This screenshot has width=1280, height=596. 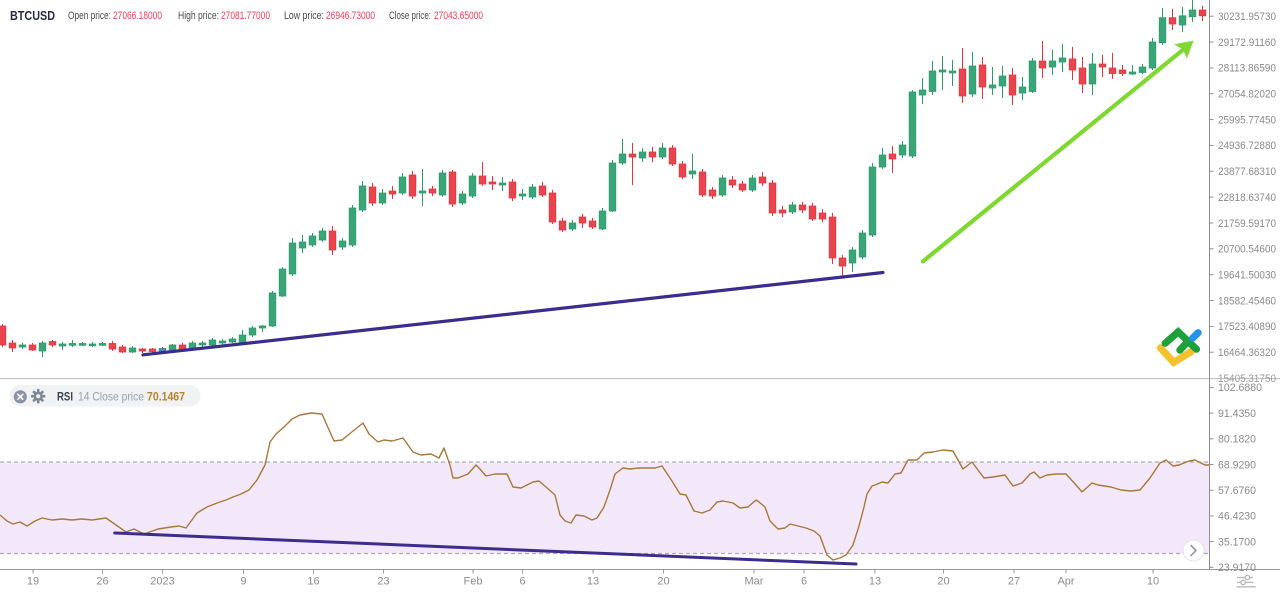 I want to click on svg-text: 80.1820, so click(x=1237, y=440).